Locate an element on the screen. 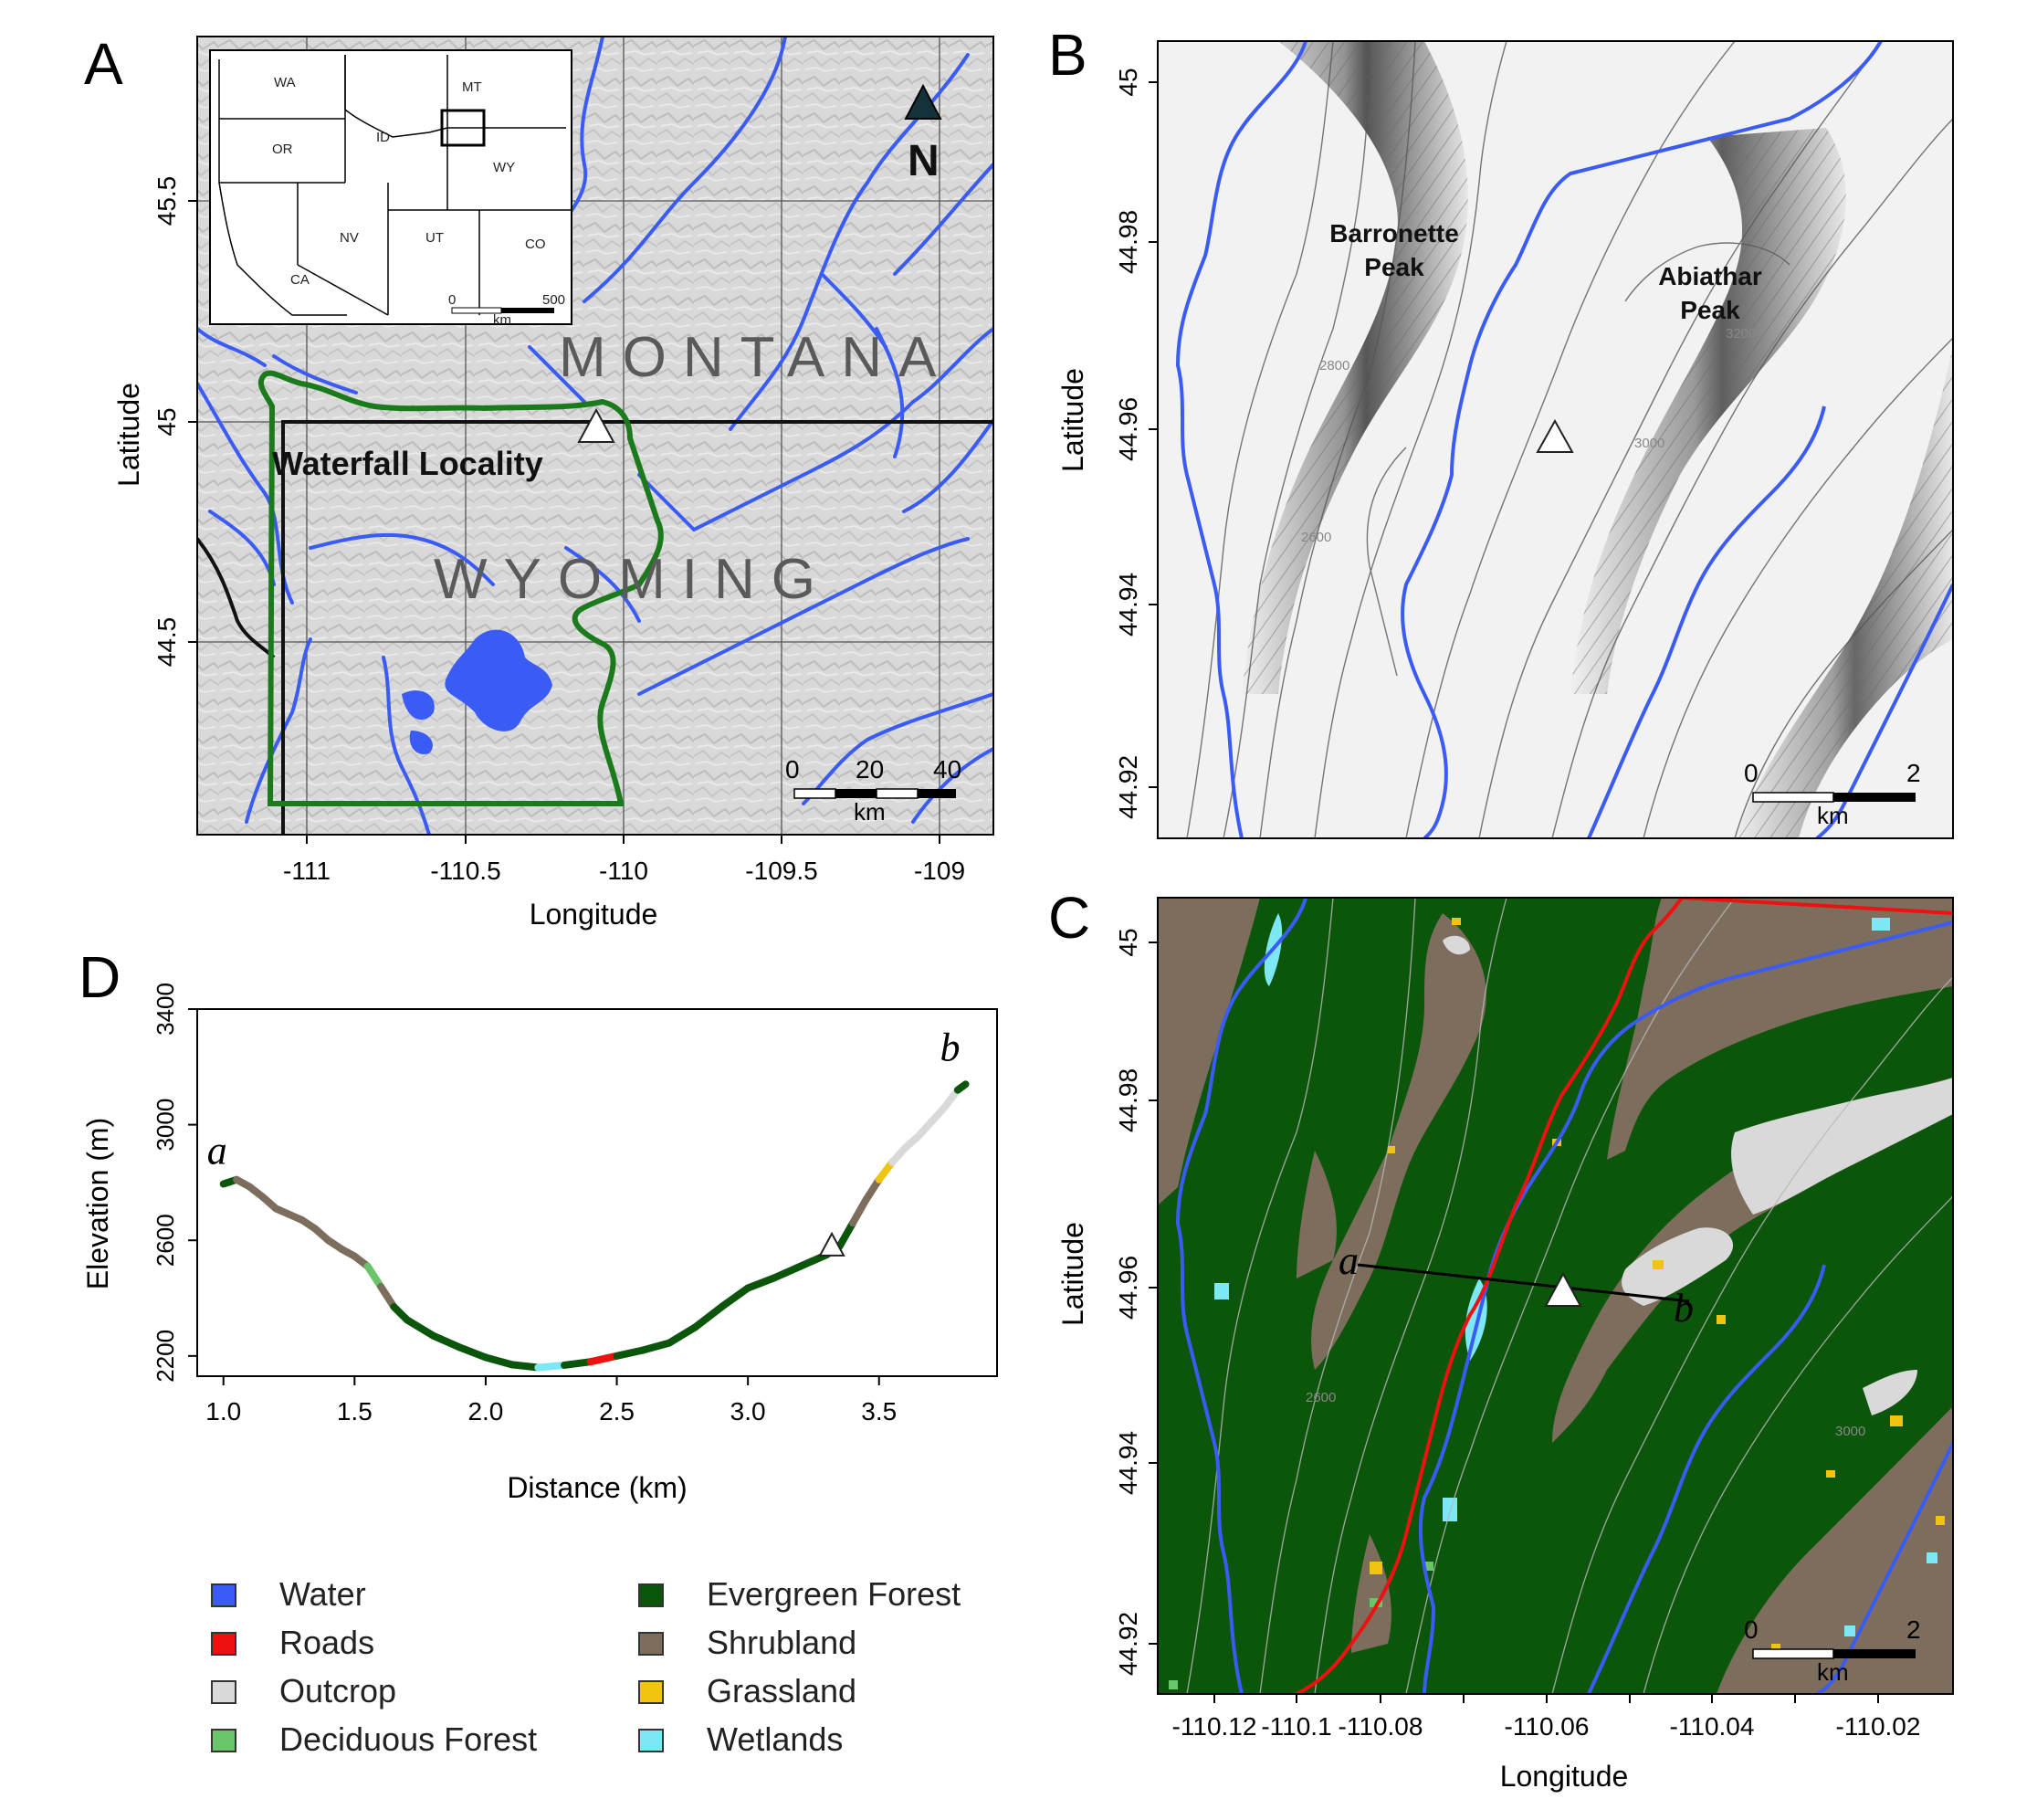 This screenshot has height=1820, width=2037. svg-text: 2600 is located at coordinates (1321, 1397).